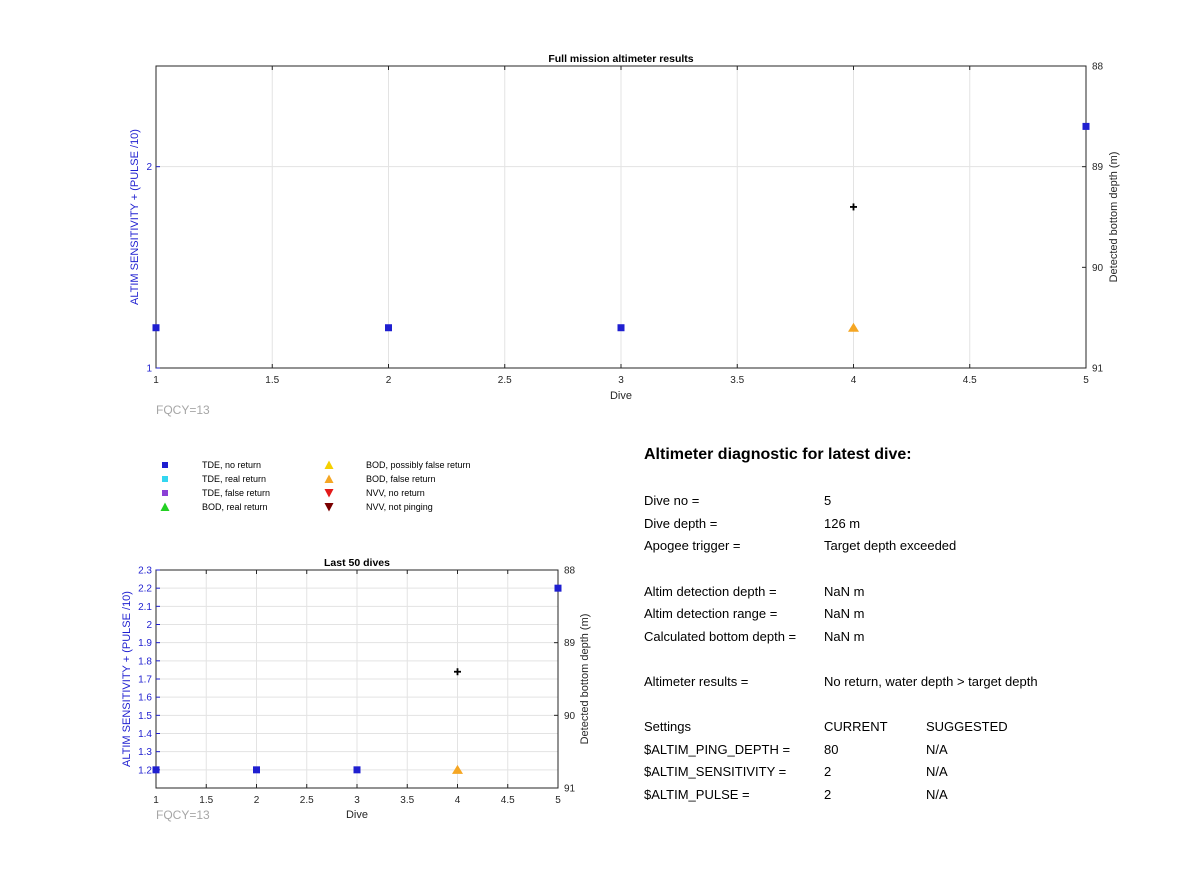 Image resolution: width=1200 pixels, height=885 pixels. Describe the element at coordinates (692, 545) in the screenshot. I see `apogee-trigger-label: Apogee trigger =` at that location.